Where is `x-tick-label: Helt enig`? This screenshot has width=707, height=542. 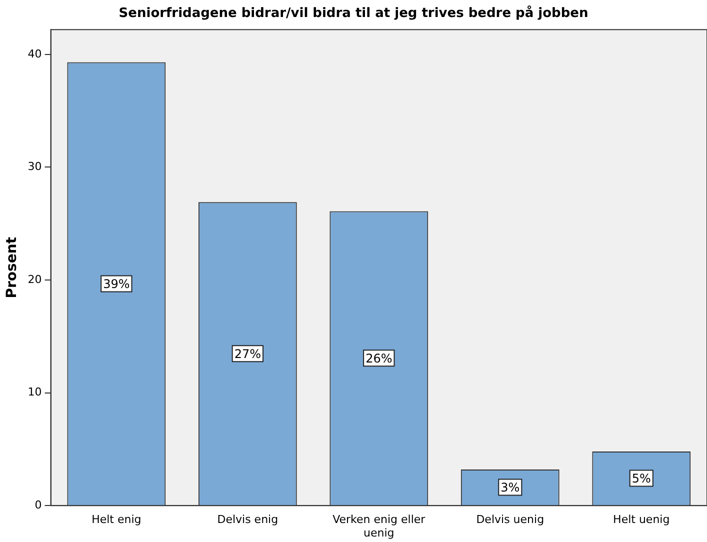 x-tick-label: Helt enig is located at coordinates (117, 519).